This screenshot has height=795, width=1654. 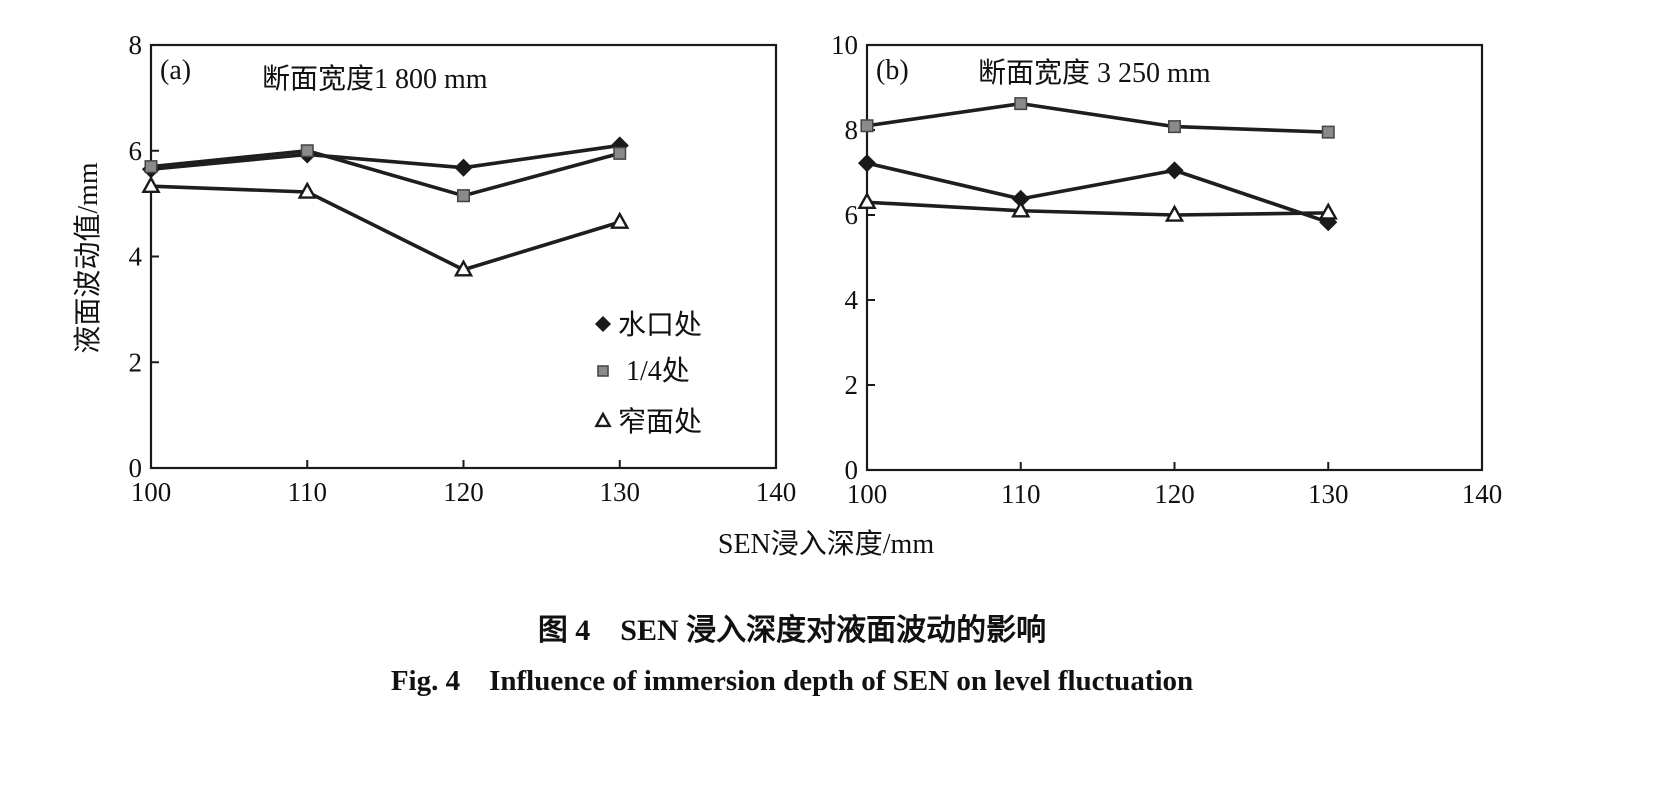 I want to click on legend-label-narrow-face: 窄面处, so click(x=660, y=422).